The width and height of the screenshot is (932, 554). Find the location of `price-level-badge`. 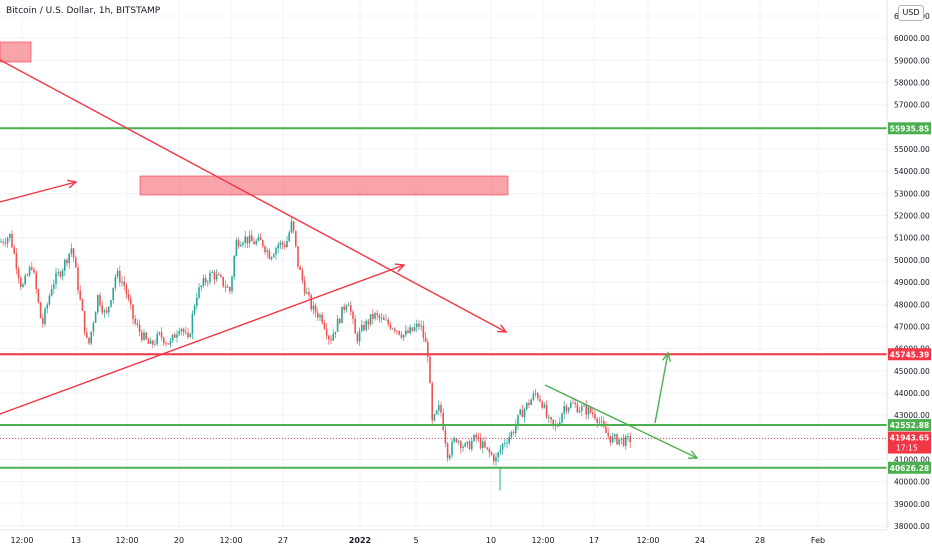

price-level-badge is located at coordinates (909, 354).